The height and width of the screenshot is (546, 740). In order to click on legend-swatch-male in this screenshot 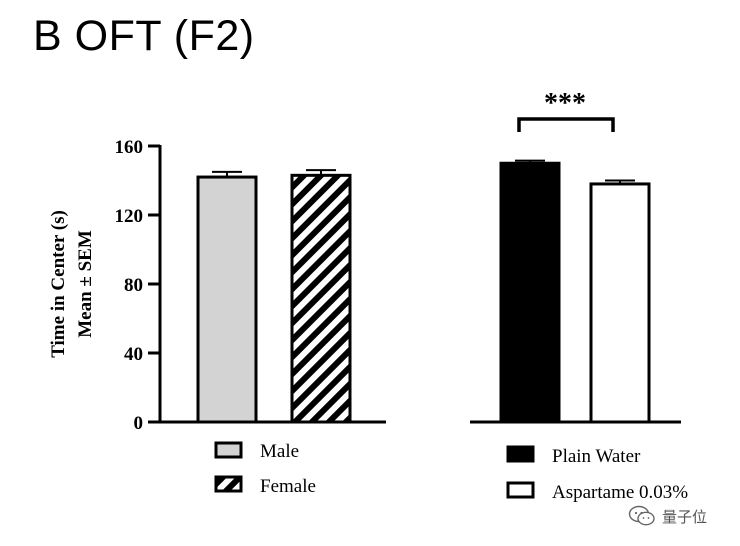, I will do `click(228, 450)`.